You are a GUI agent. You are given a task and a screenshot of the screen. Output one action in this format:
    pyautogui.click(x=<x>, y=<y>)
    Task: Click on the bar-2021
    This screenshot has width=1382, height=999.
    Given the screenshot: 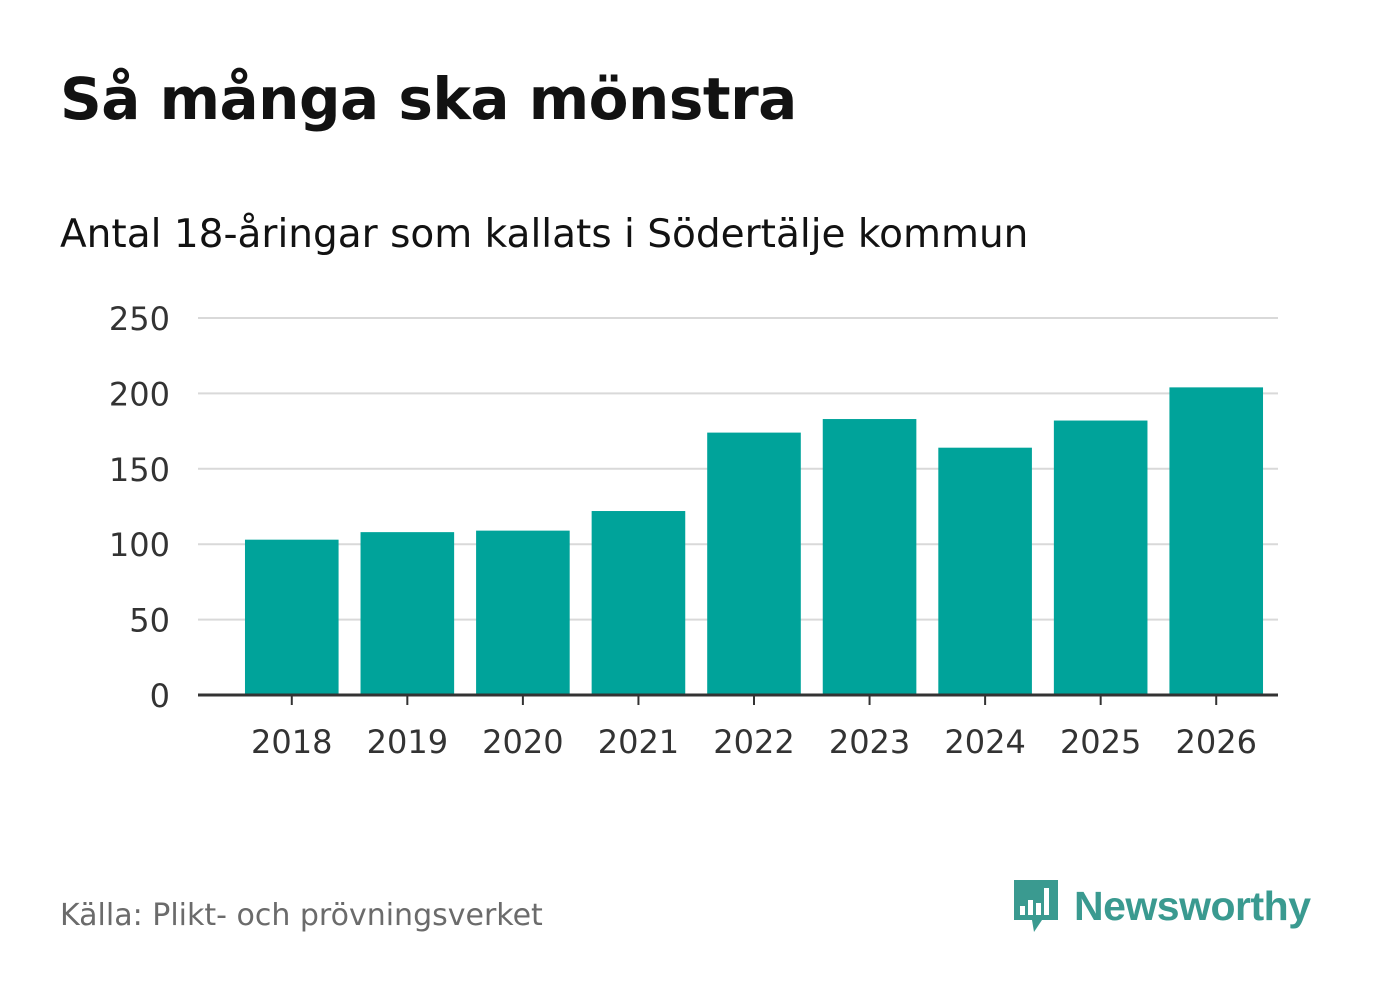 What is the action you would take?
    pyautogui.click(x=638, y=603)
    